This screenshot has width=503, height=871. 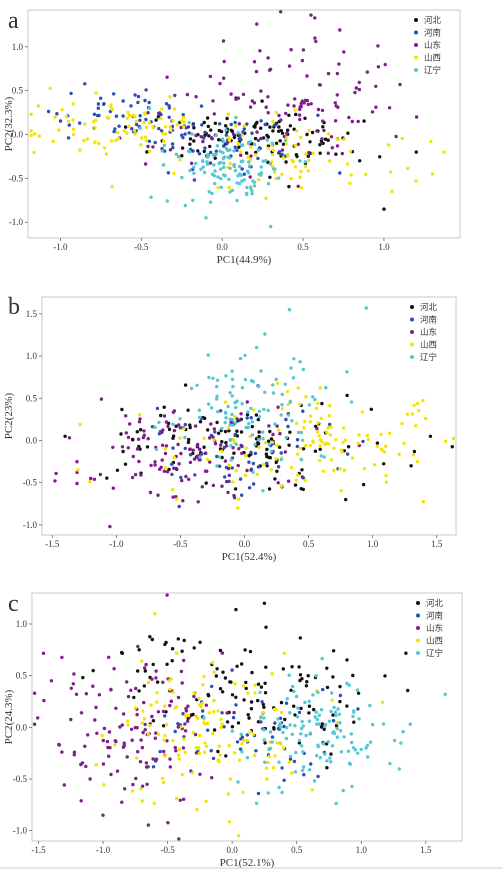 What do you see at coordinates (9, 415) in the screenshot?
I see `y-axis-label: PC2(23%)` at bounding box center [9, 415].